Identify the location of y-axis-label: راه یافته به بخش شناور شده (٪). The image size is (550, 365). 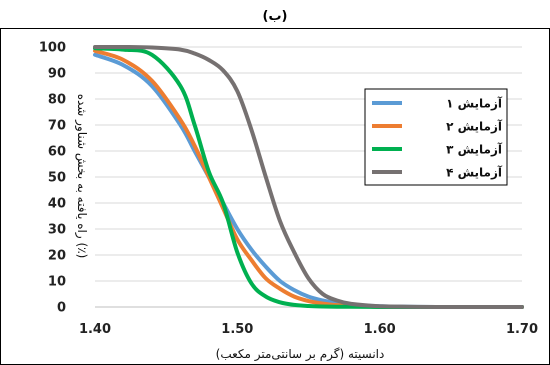
(81, 176).